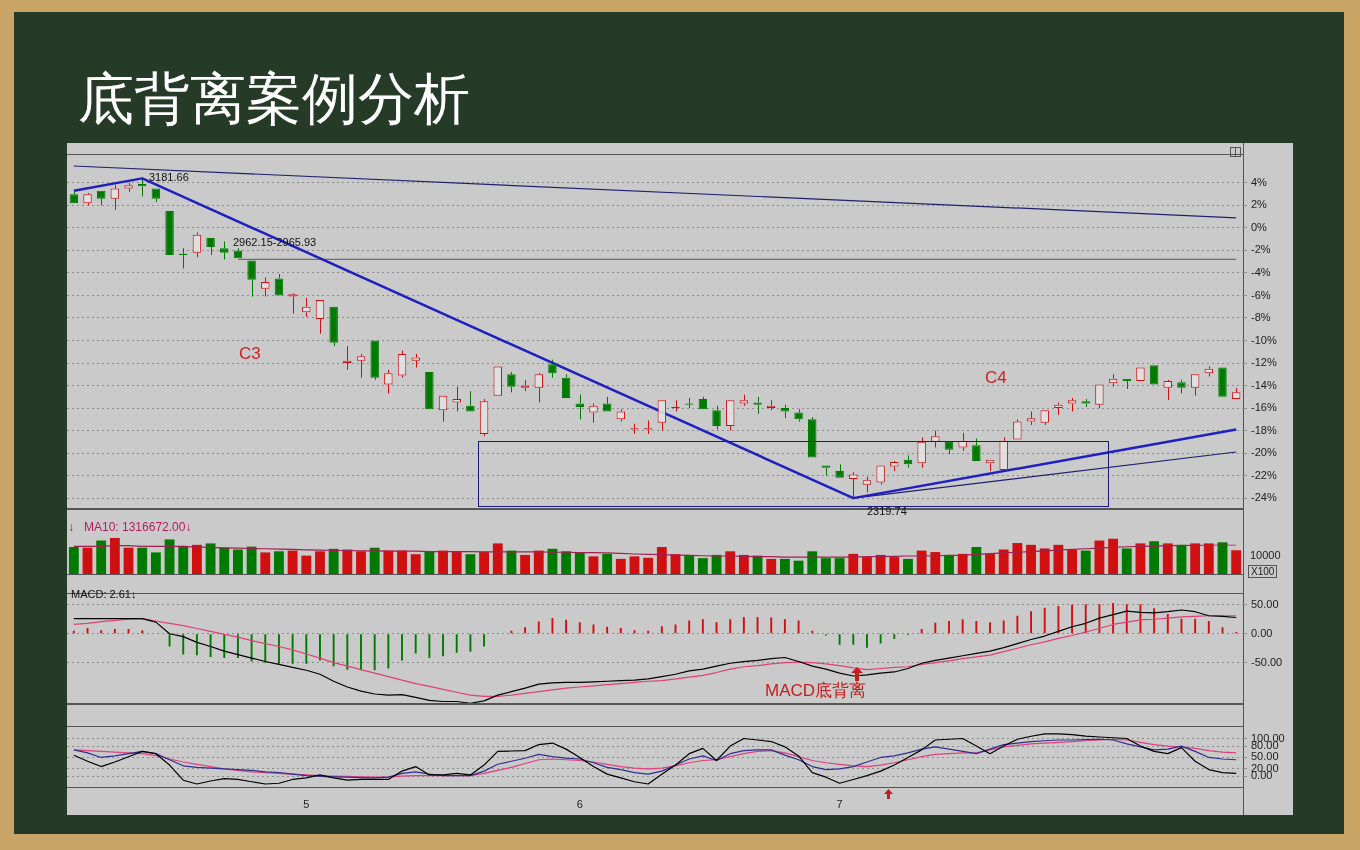  I want to click on y-tick-label: -20%, so click(1264, 452).